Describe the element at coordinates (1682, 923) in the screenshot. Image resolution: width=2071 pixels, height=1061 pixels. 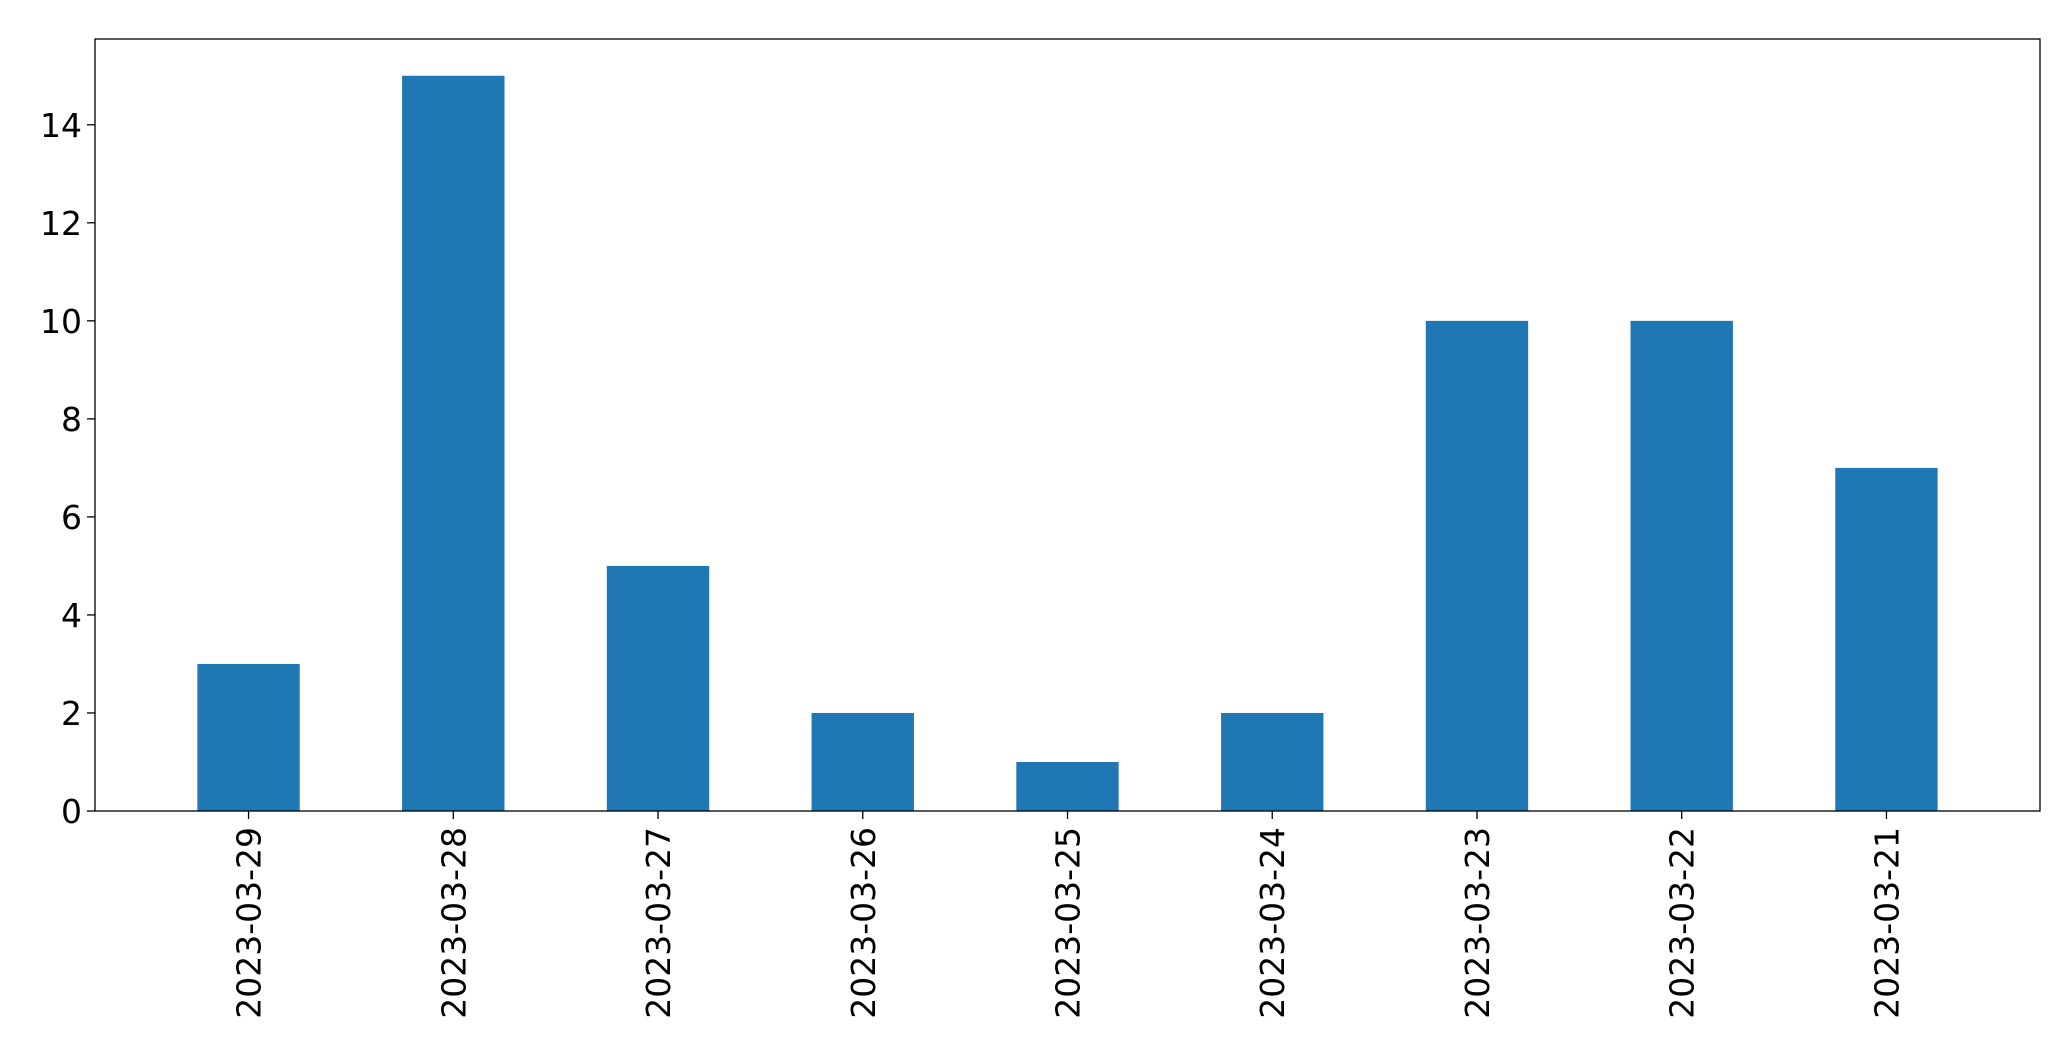
I see `x-tick-label: 2023-03-22` at that location.